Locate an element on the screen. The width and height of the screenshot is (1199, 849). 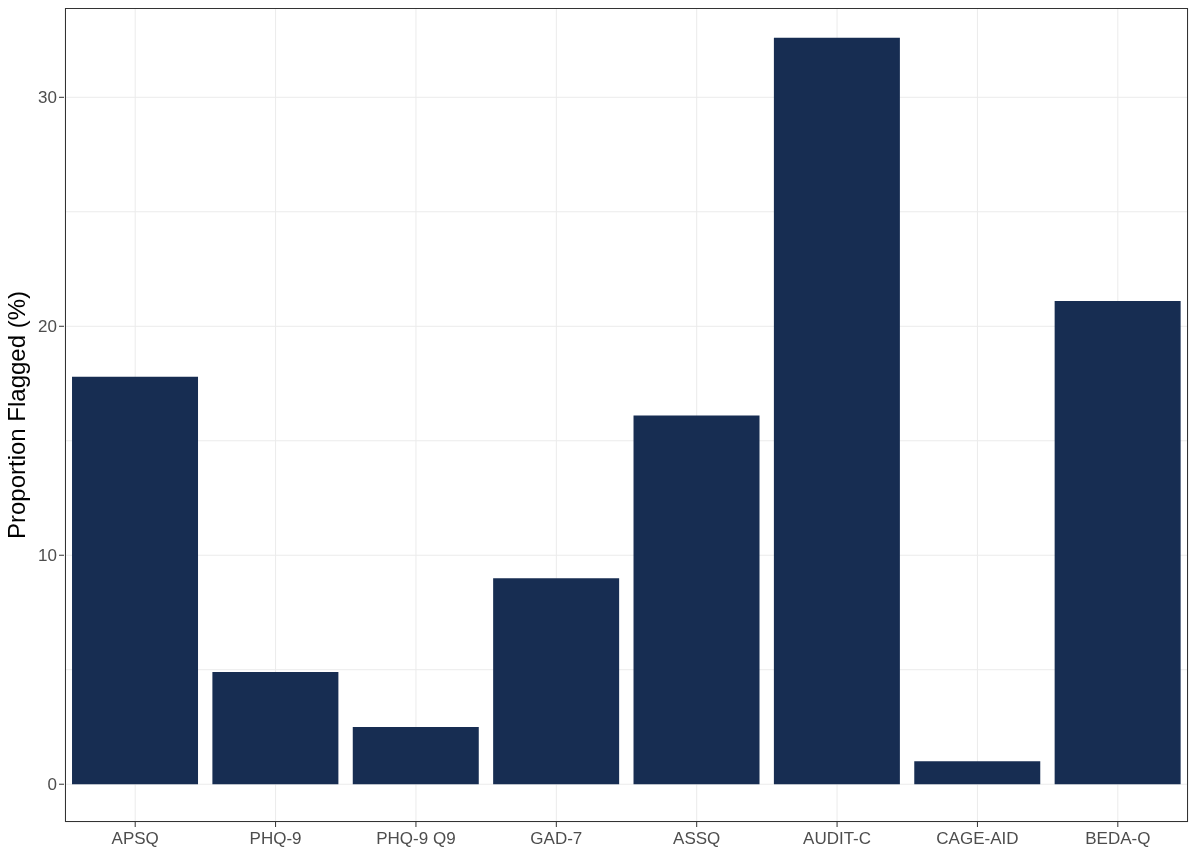
y-tick-label: 30 is located at coordinates (47, 98).